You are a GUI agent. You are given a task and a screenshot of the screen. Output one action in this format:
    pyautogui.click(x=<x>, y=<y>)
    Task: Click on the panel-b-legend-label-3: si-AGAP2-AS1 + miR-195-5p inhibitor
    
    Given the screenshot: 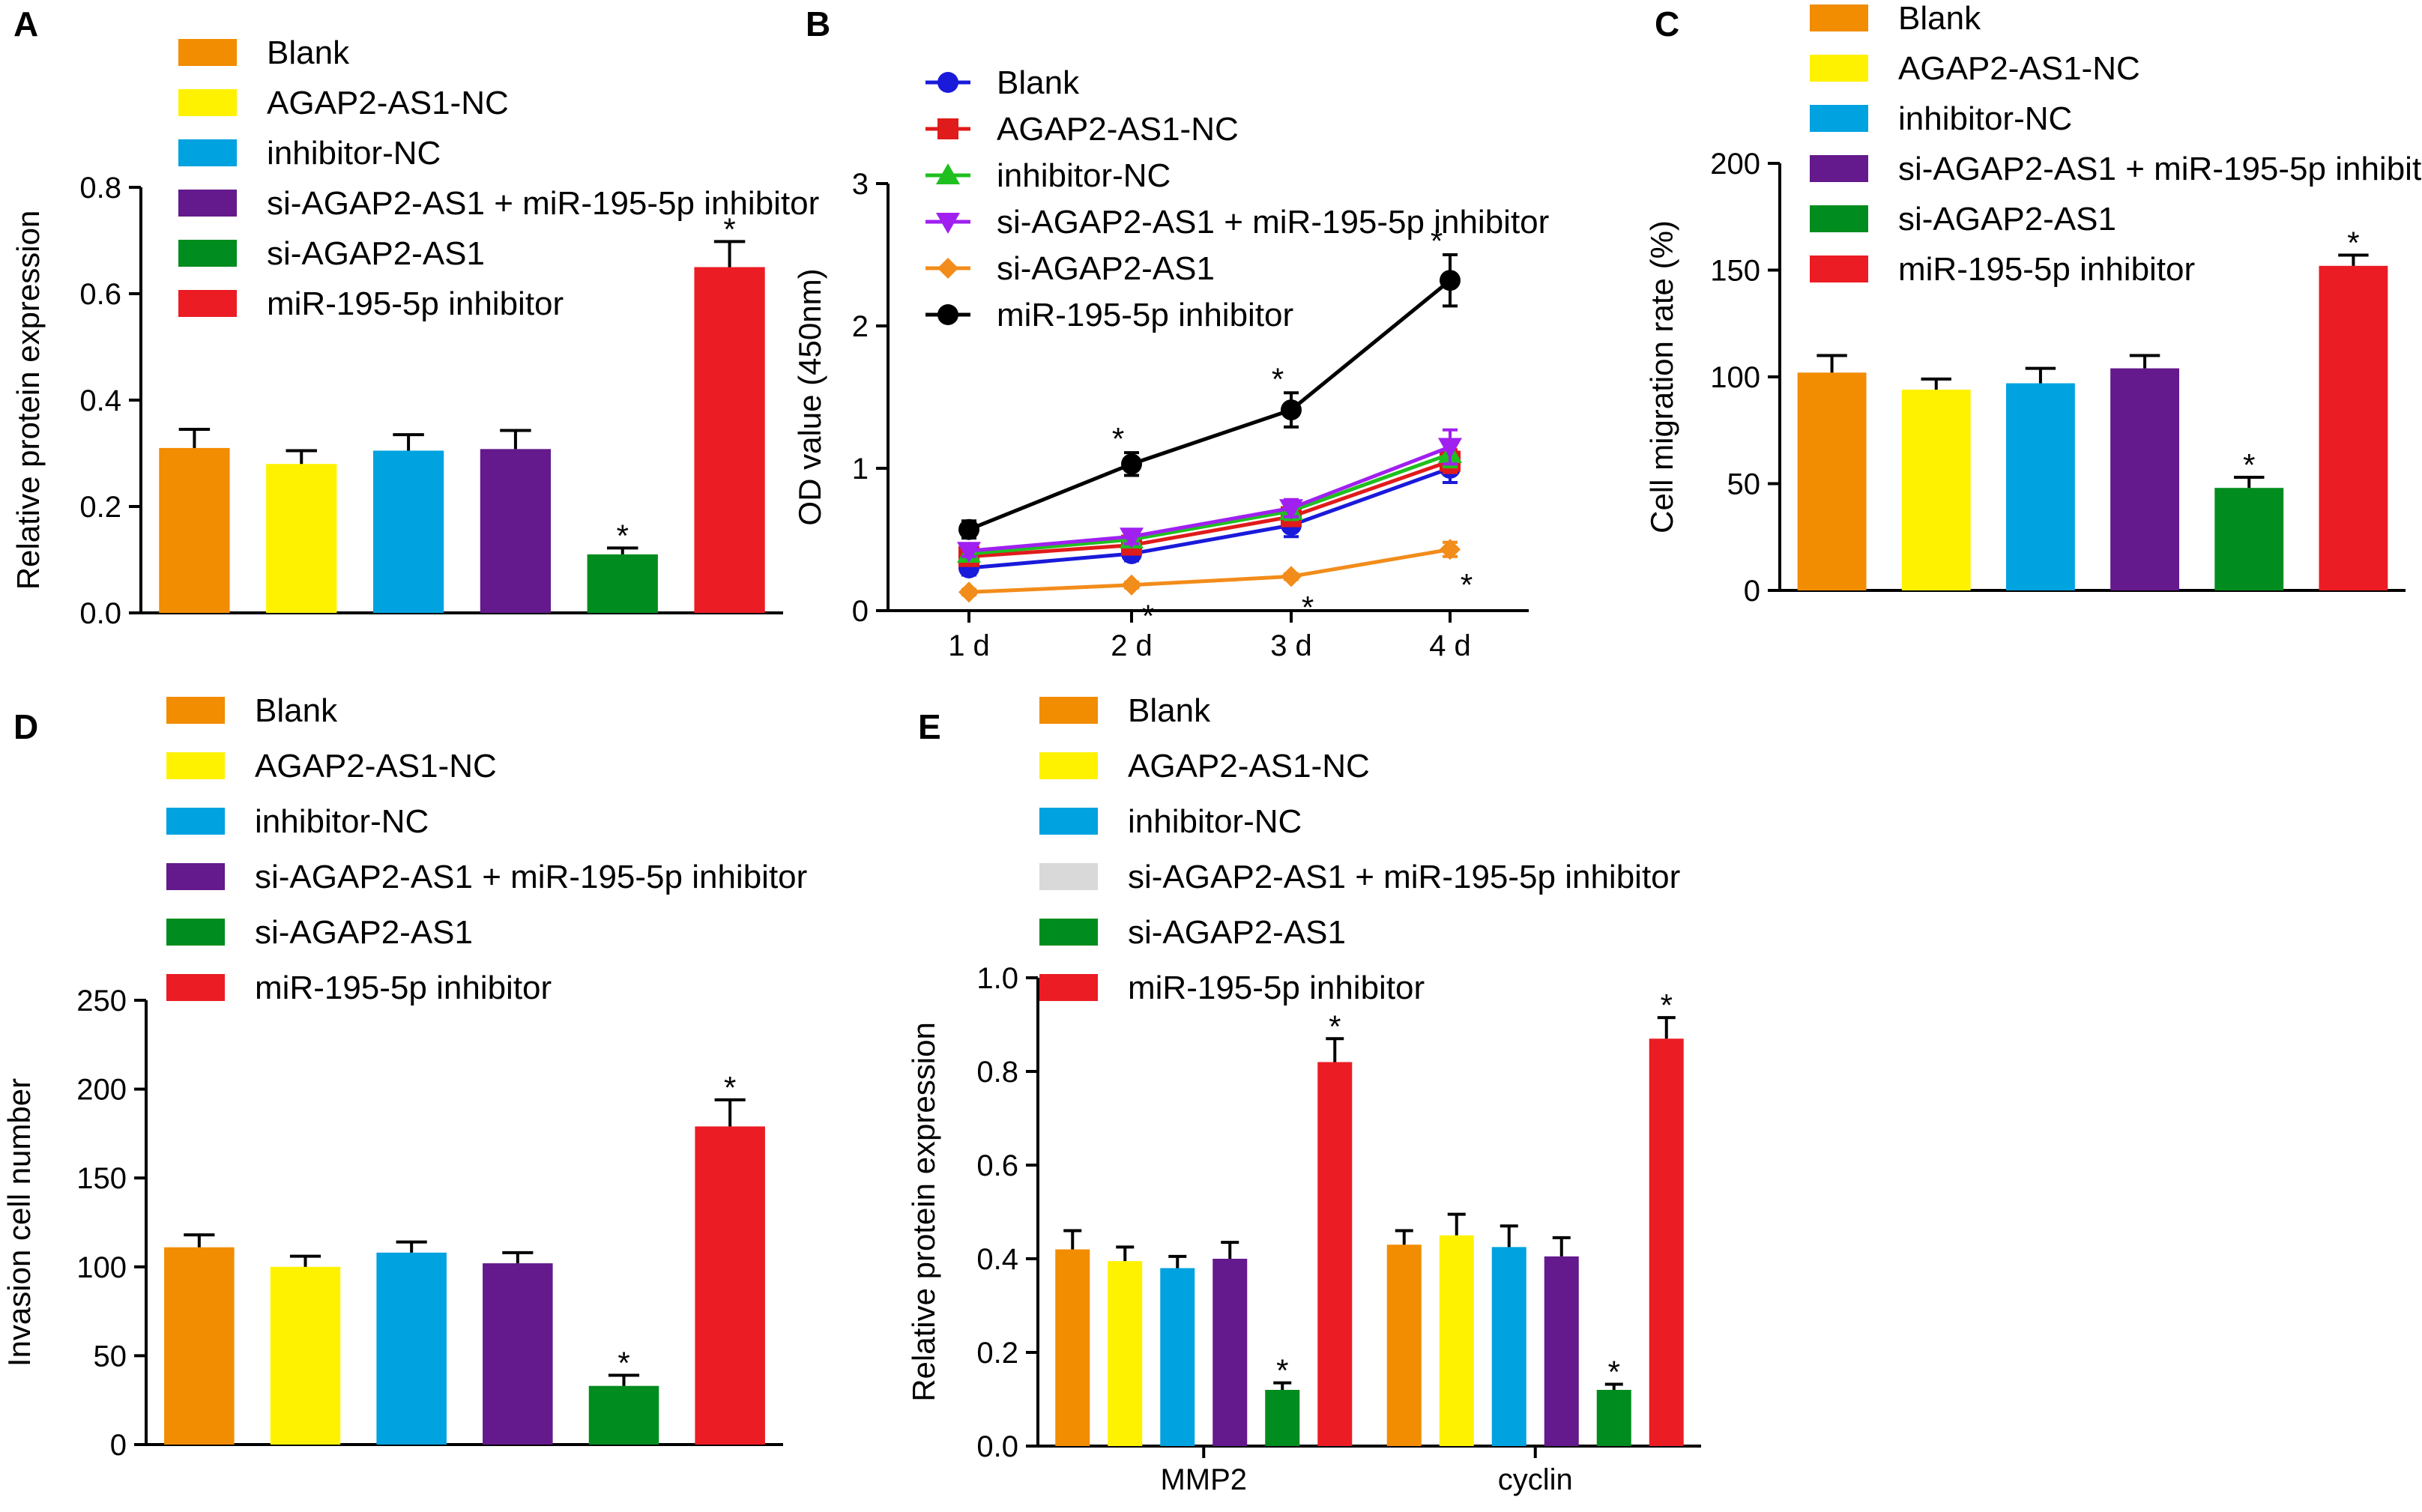 What is the action you would take?
    pyautogui.click(x=1273, y=222)
    